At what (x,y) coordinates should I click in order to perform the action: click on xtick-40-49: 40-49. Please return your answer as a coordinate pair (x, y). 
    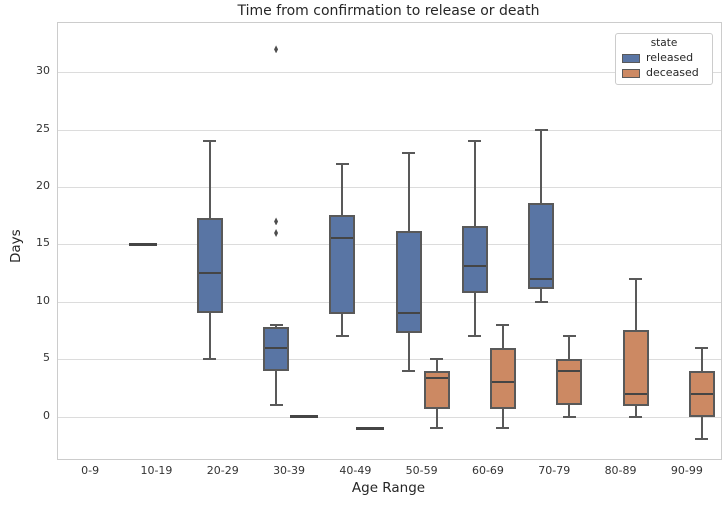
    Looking at the image, I should click on (355, 470).